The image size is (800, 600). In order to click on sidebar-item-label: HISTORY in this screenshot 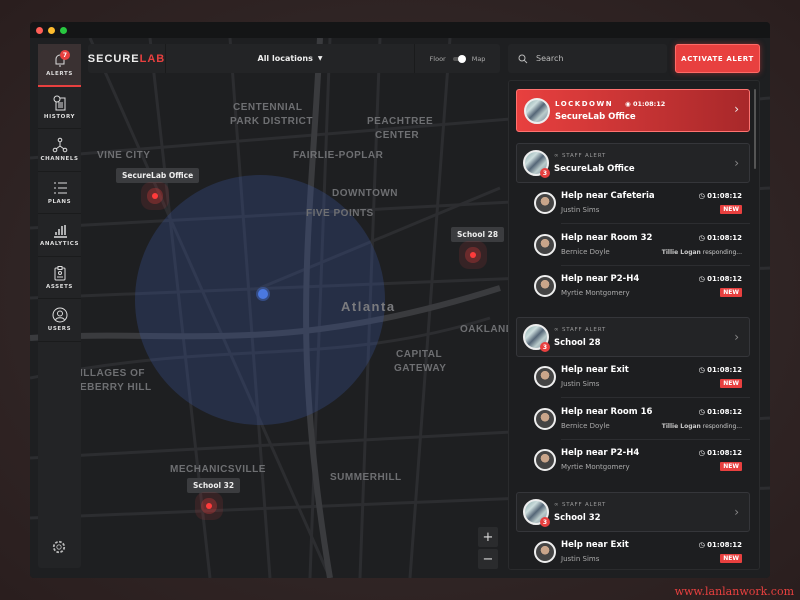, I will do `click(59, 116)`.